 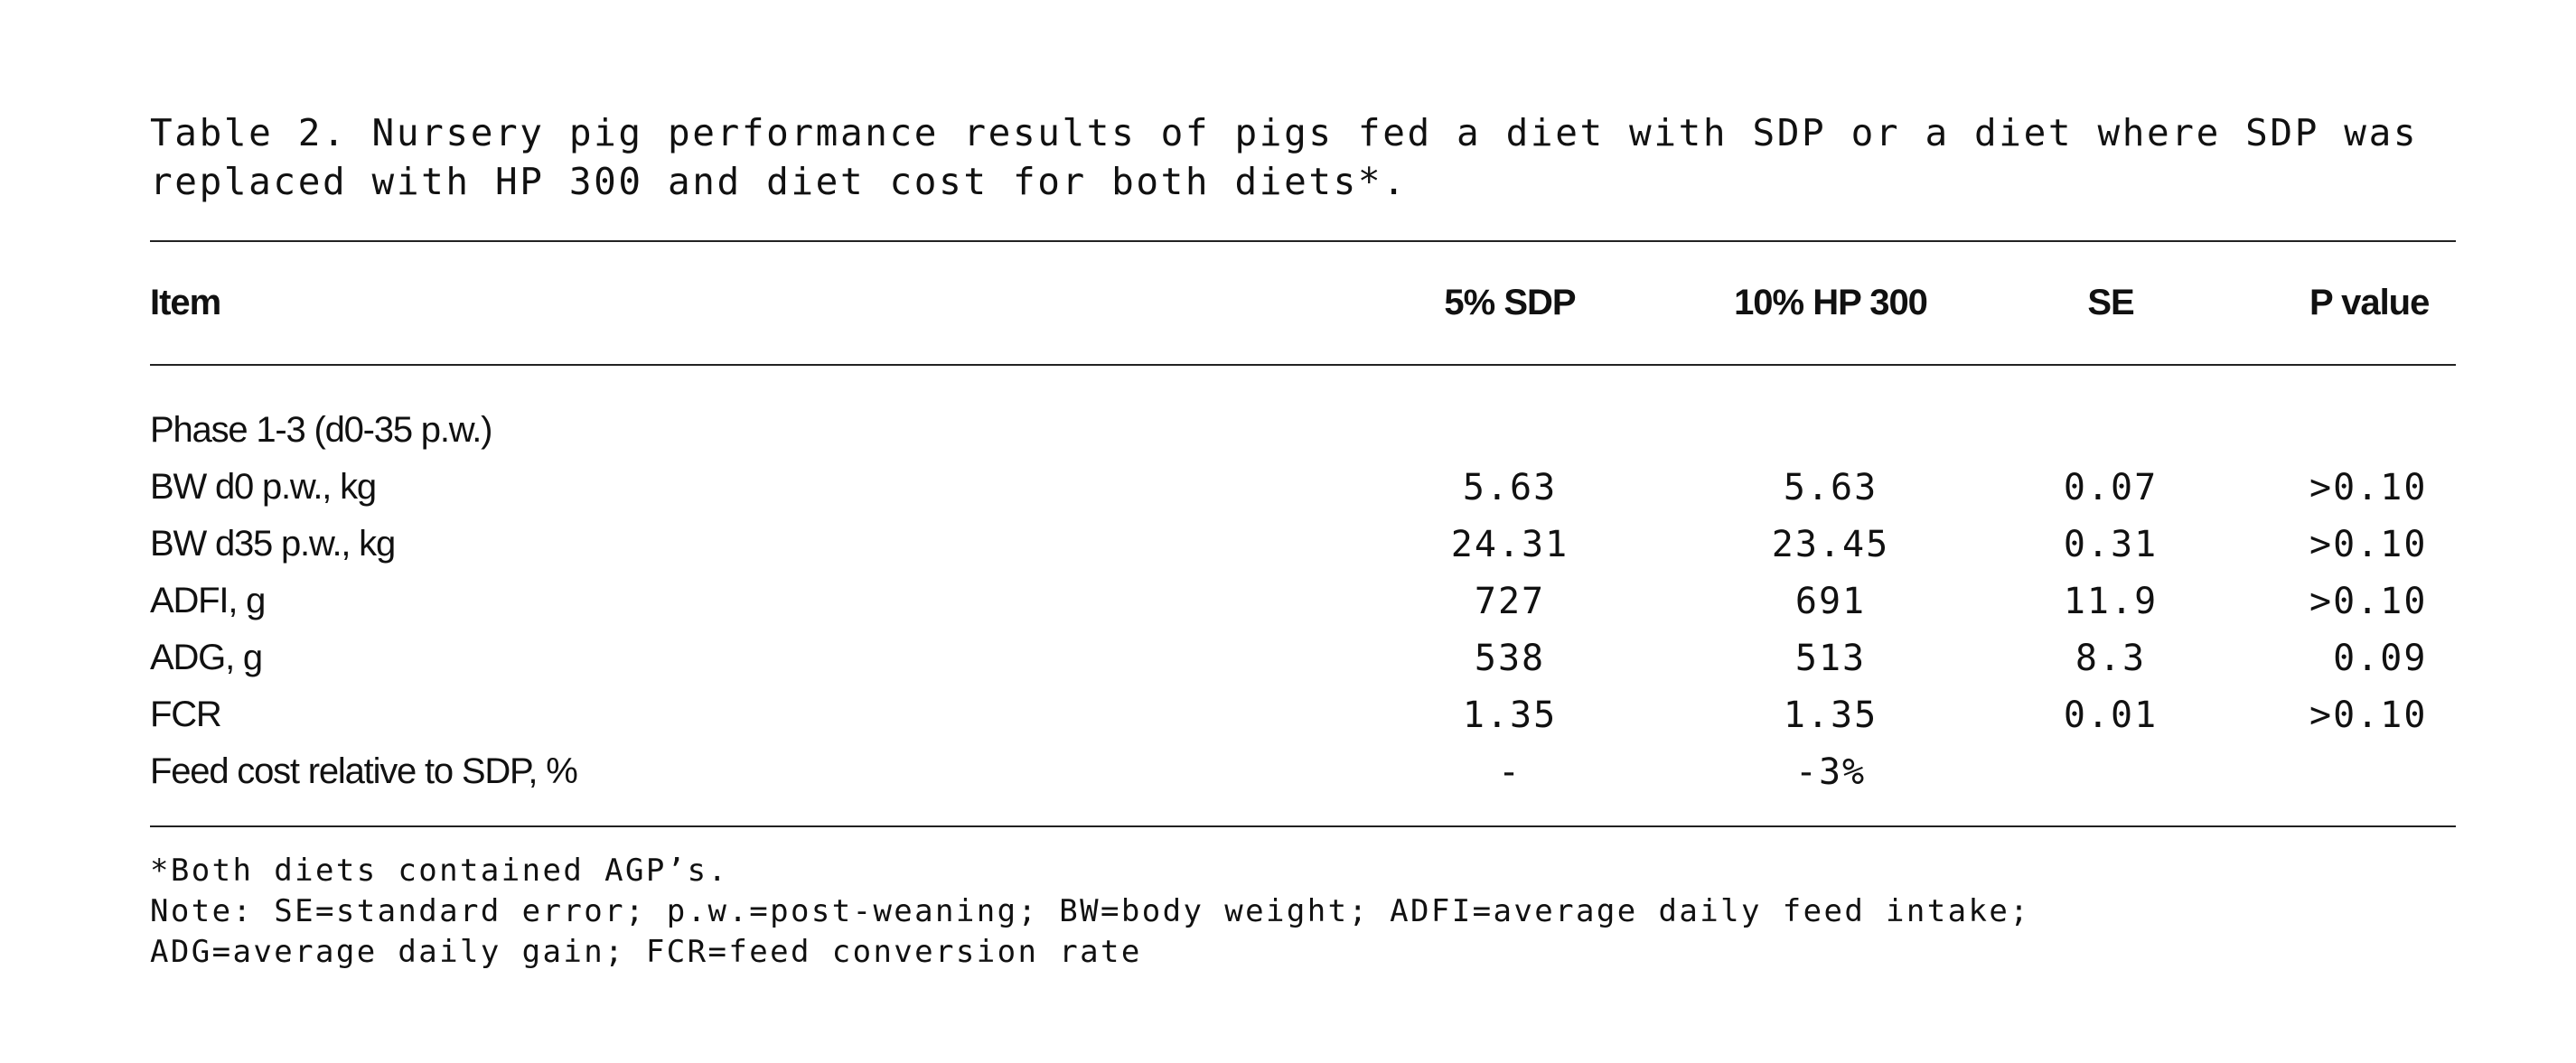 What do you see at coordinates (208, 600) in the screenshot?
I see `row-item: ADFI, g` at bounding box center [208, 600].